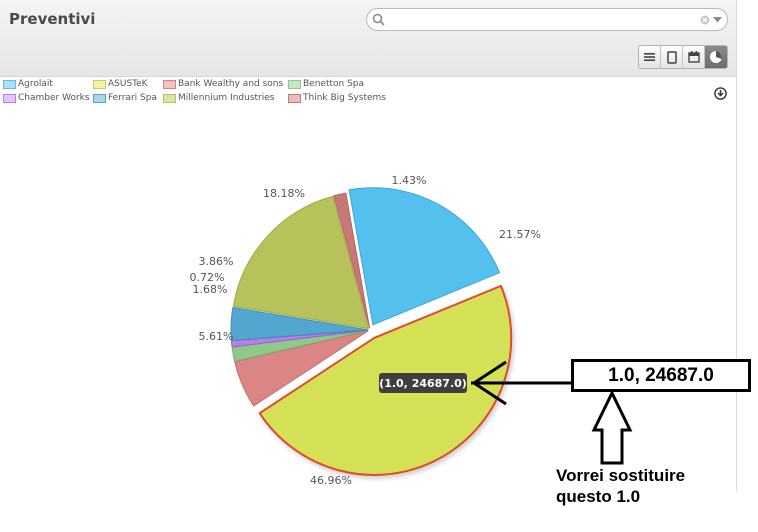  I want to click on legend-item: Bank Wealthy and sons, so click(223, 84).